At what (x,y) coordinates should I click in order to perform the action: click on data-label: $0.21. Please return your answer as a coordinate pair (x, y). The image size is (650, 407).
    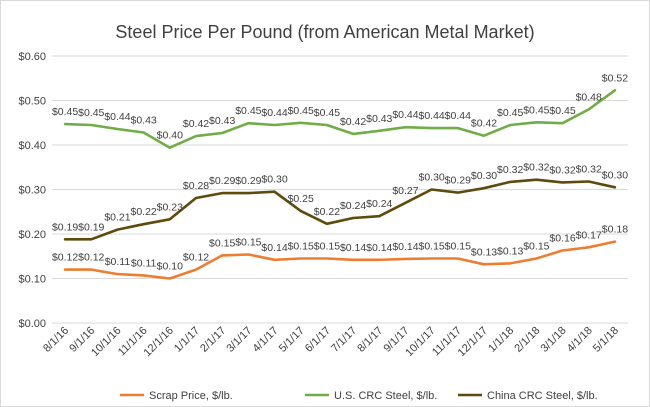
    Looking at the image, I should click on (117, 218).